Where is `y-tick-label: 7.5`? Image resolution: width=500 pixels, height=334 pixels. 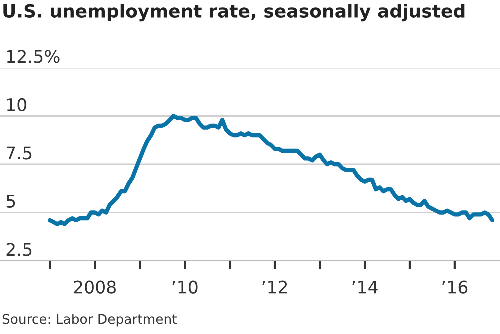
y-tick-label: 7.5 is located at coordinates (19, 153).